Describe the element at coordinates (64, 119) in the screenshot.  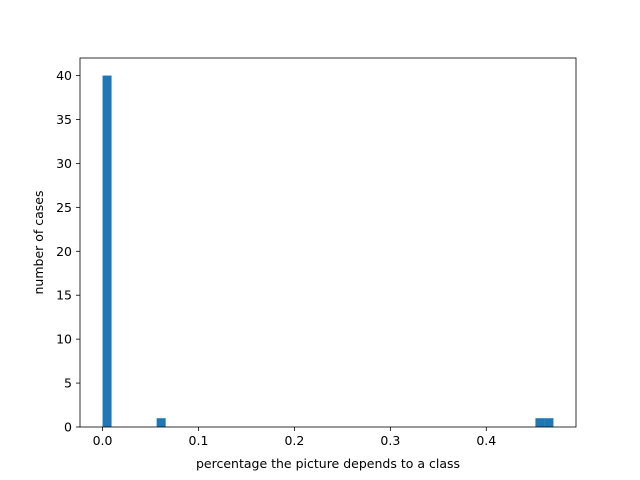
I see `y-tick-label: 35` at that location.